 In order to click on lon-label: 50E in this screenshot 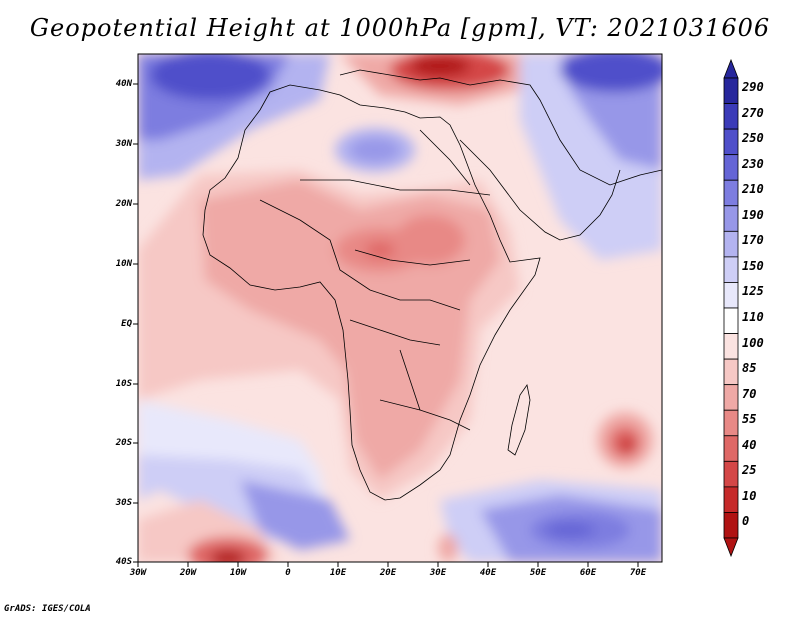, I will do `click(538, 573)`.